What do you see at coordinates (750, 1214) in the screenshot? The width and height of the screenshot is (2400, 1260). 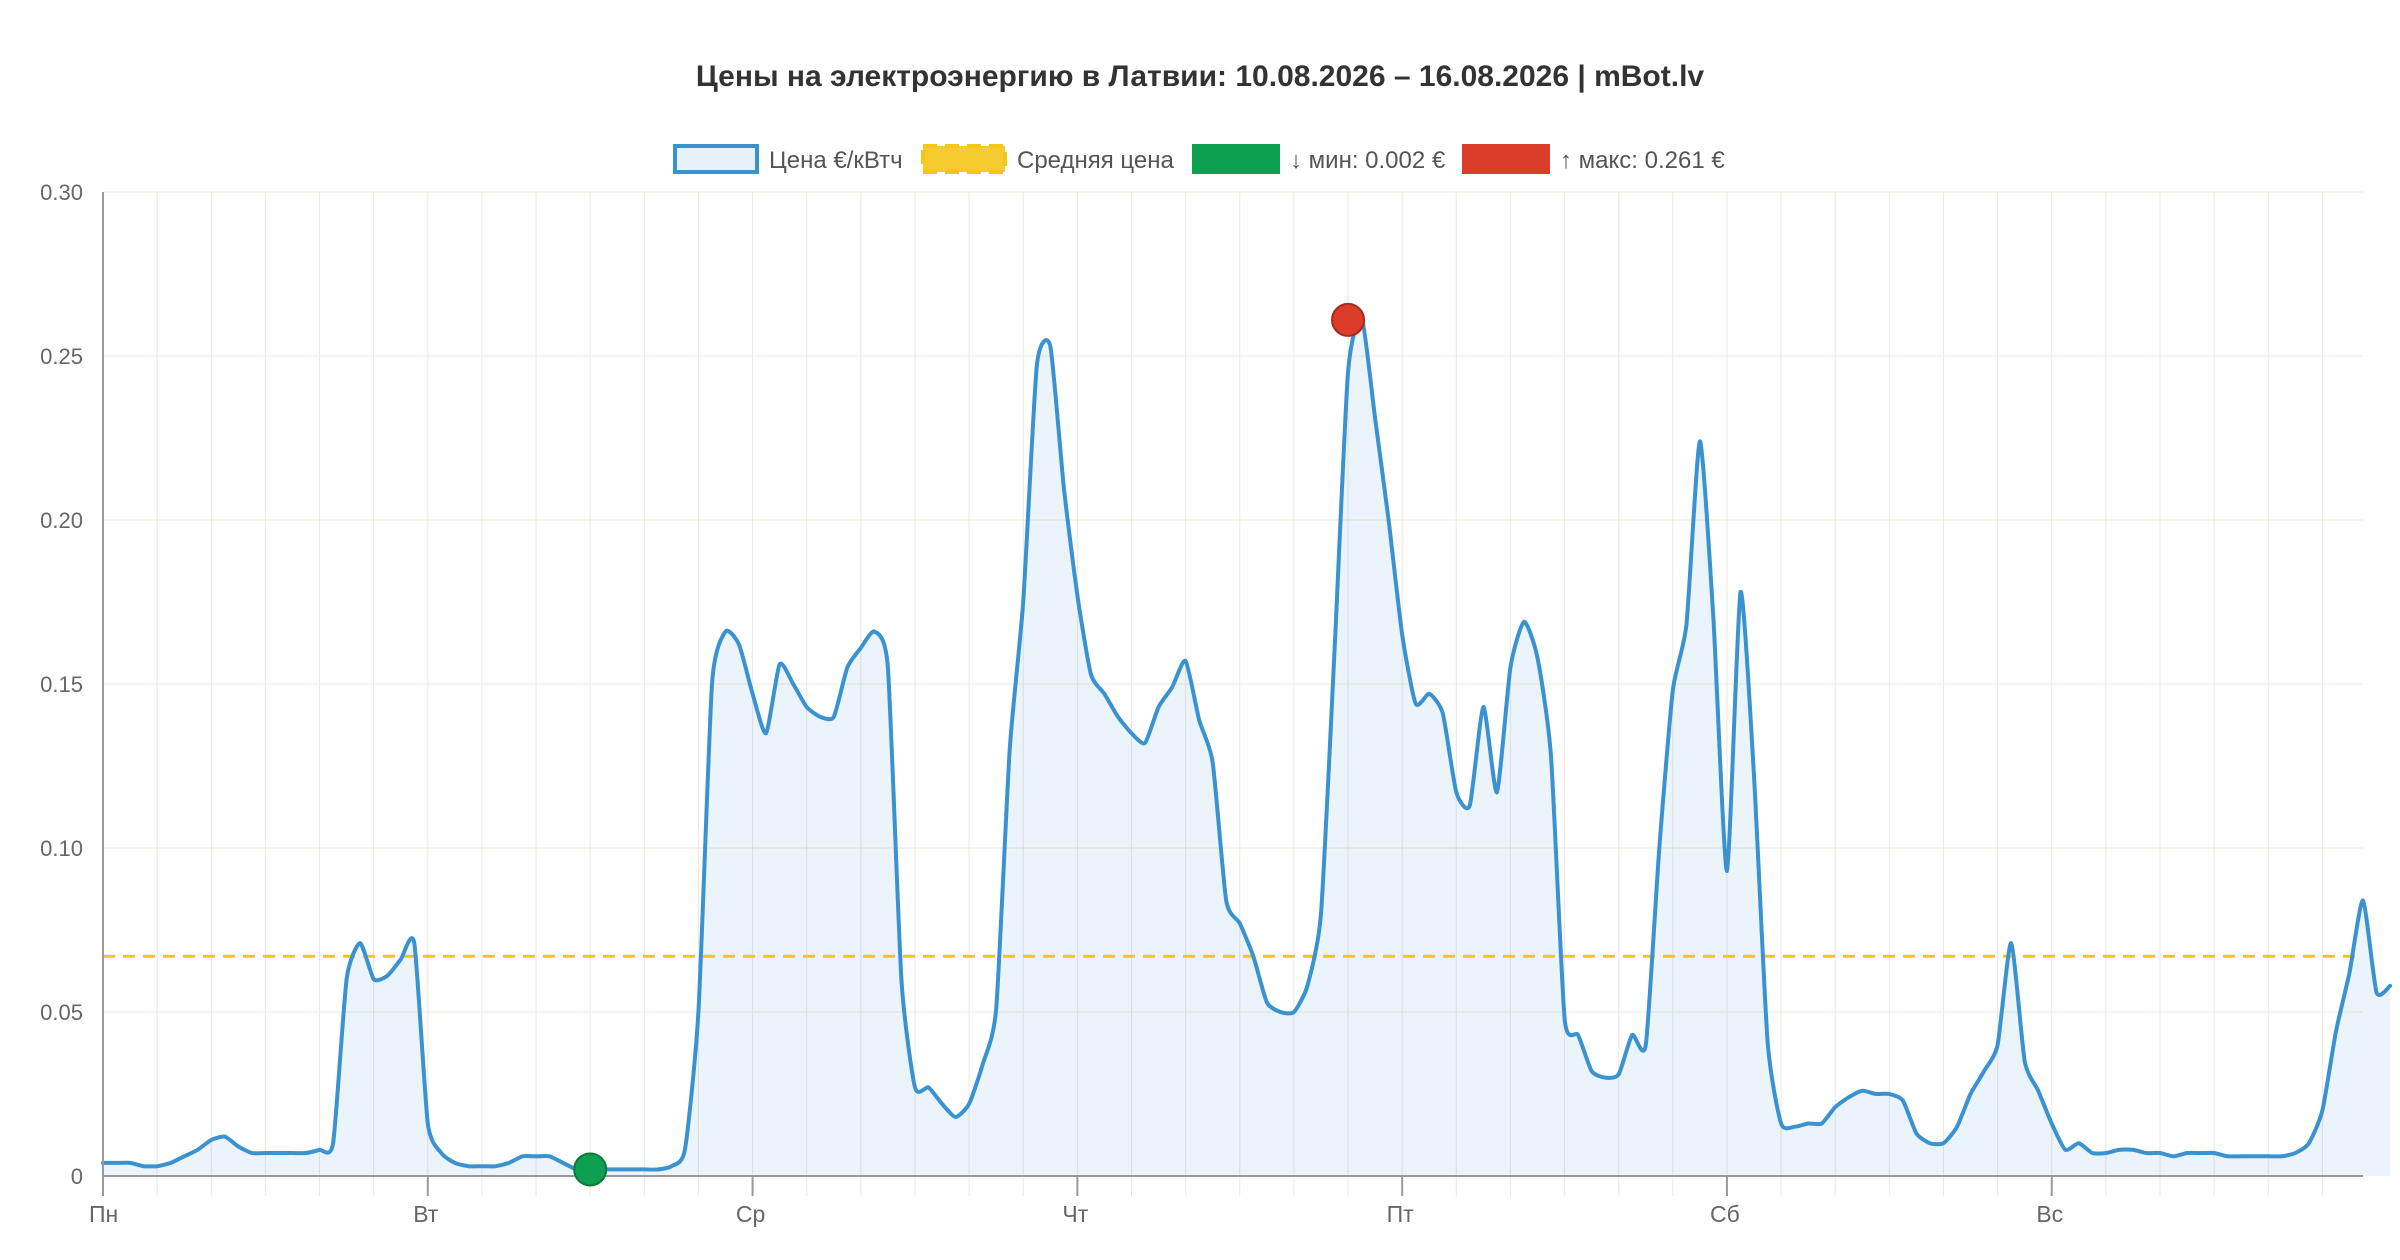 I see `x-tick-label: Ср` at bounding box center [750, 1214].